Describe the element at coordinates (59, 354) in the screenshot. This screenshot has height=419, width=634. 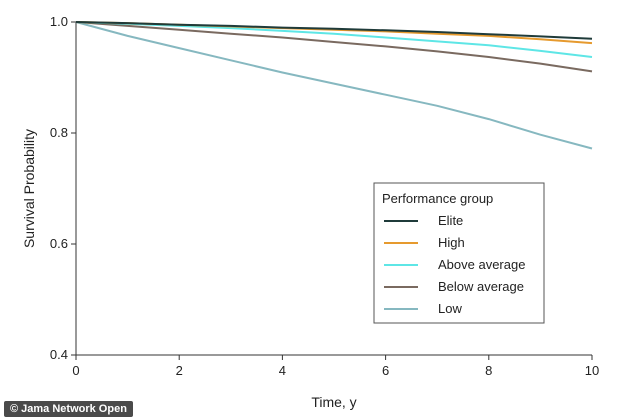
I see `y-tick-label: 0.4` at that location.